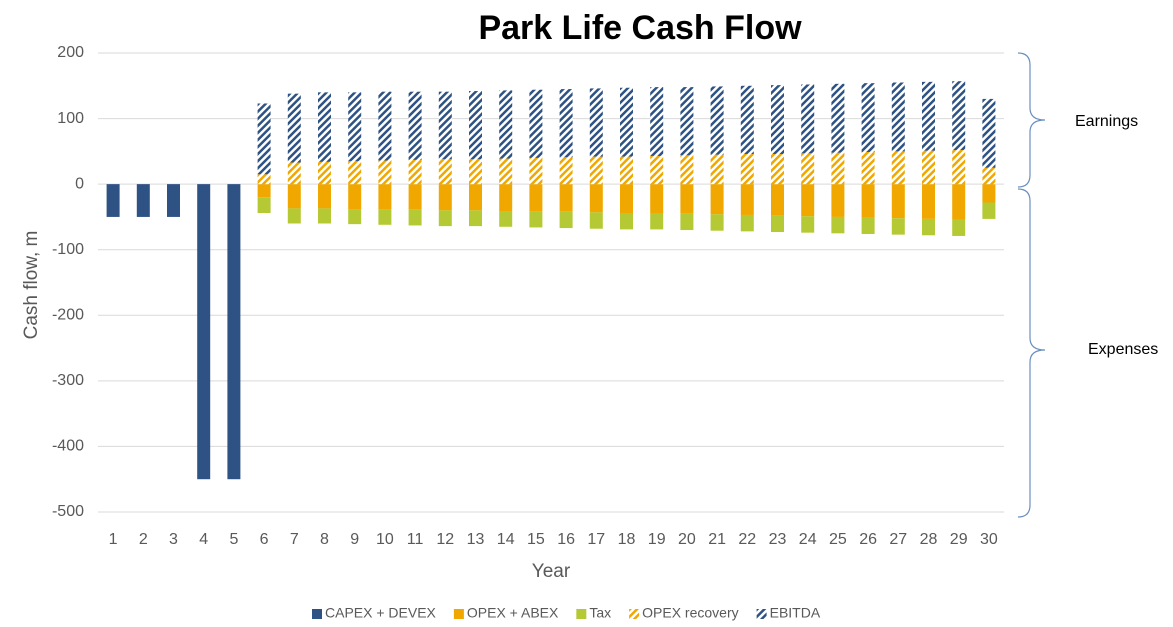 This screenshot has height=627, width=1173. Describe the element at coordinates (690, 613) in the screenshot. I see `legend-label: OPEX recovery` at that location.